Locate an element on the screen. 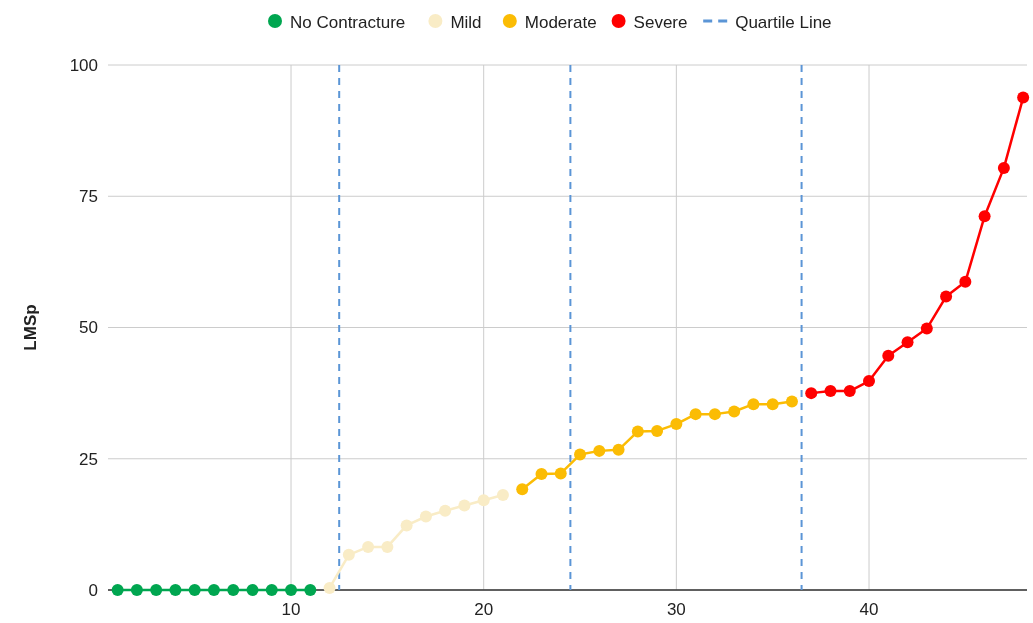 The image size is (1033, 623). legend-label: Moderate is located at coordinates (560, 22).